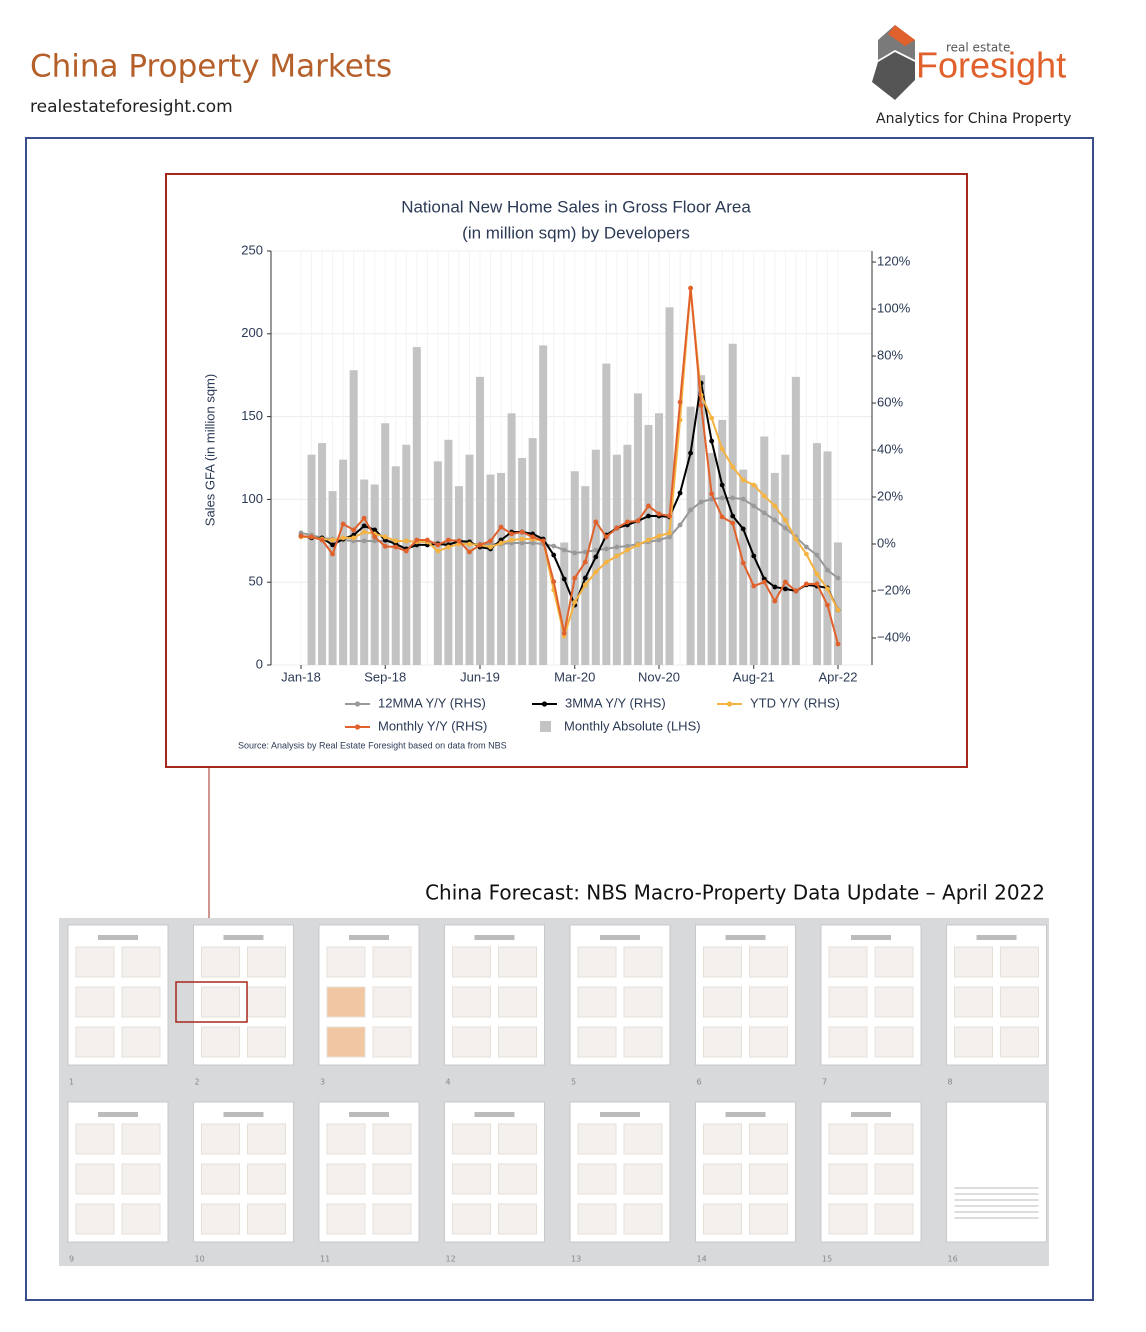  I want to click on page-number: 8, so click(950, 1082).